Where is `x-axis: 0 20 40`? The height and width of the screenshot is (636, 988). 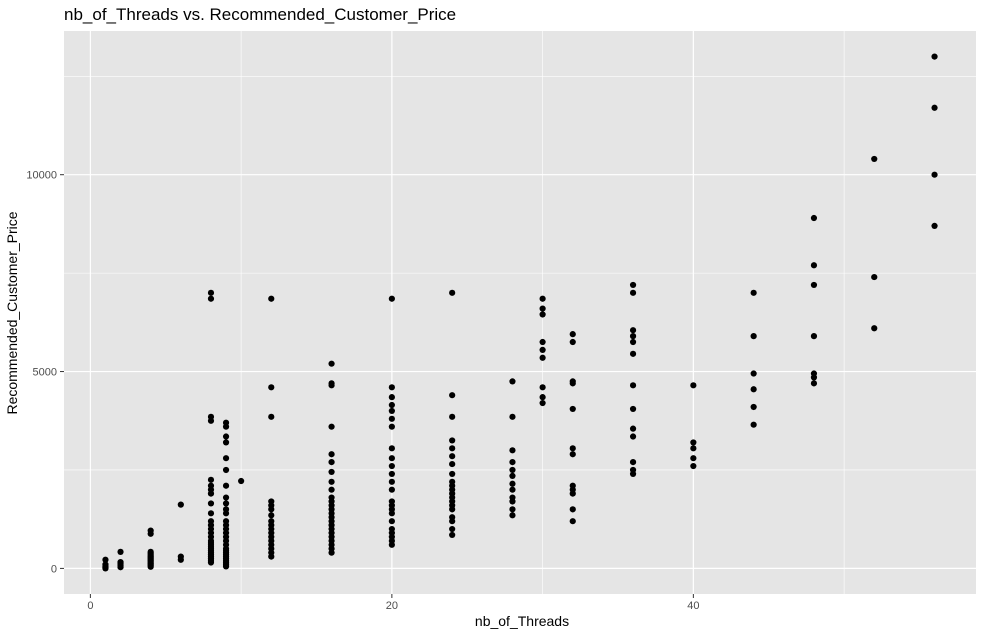
x-axis: 0 20 40 is located at coordinates (393, 603).